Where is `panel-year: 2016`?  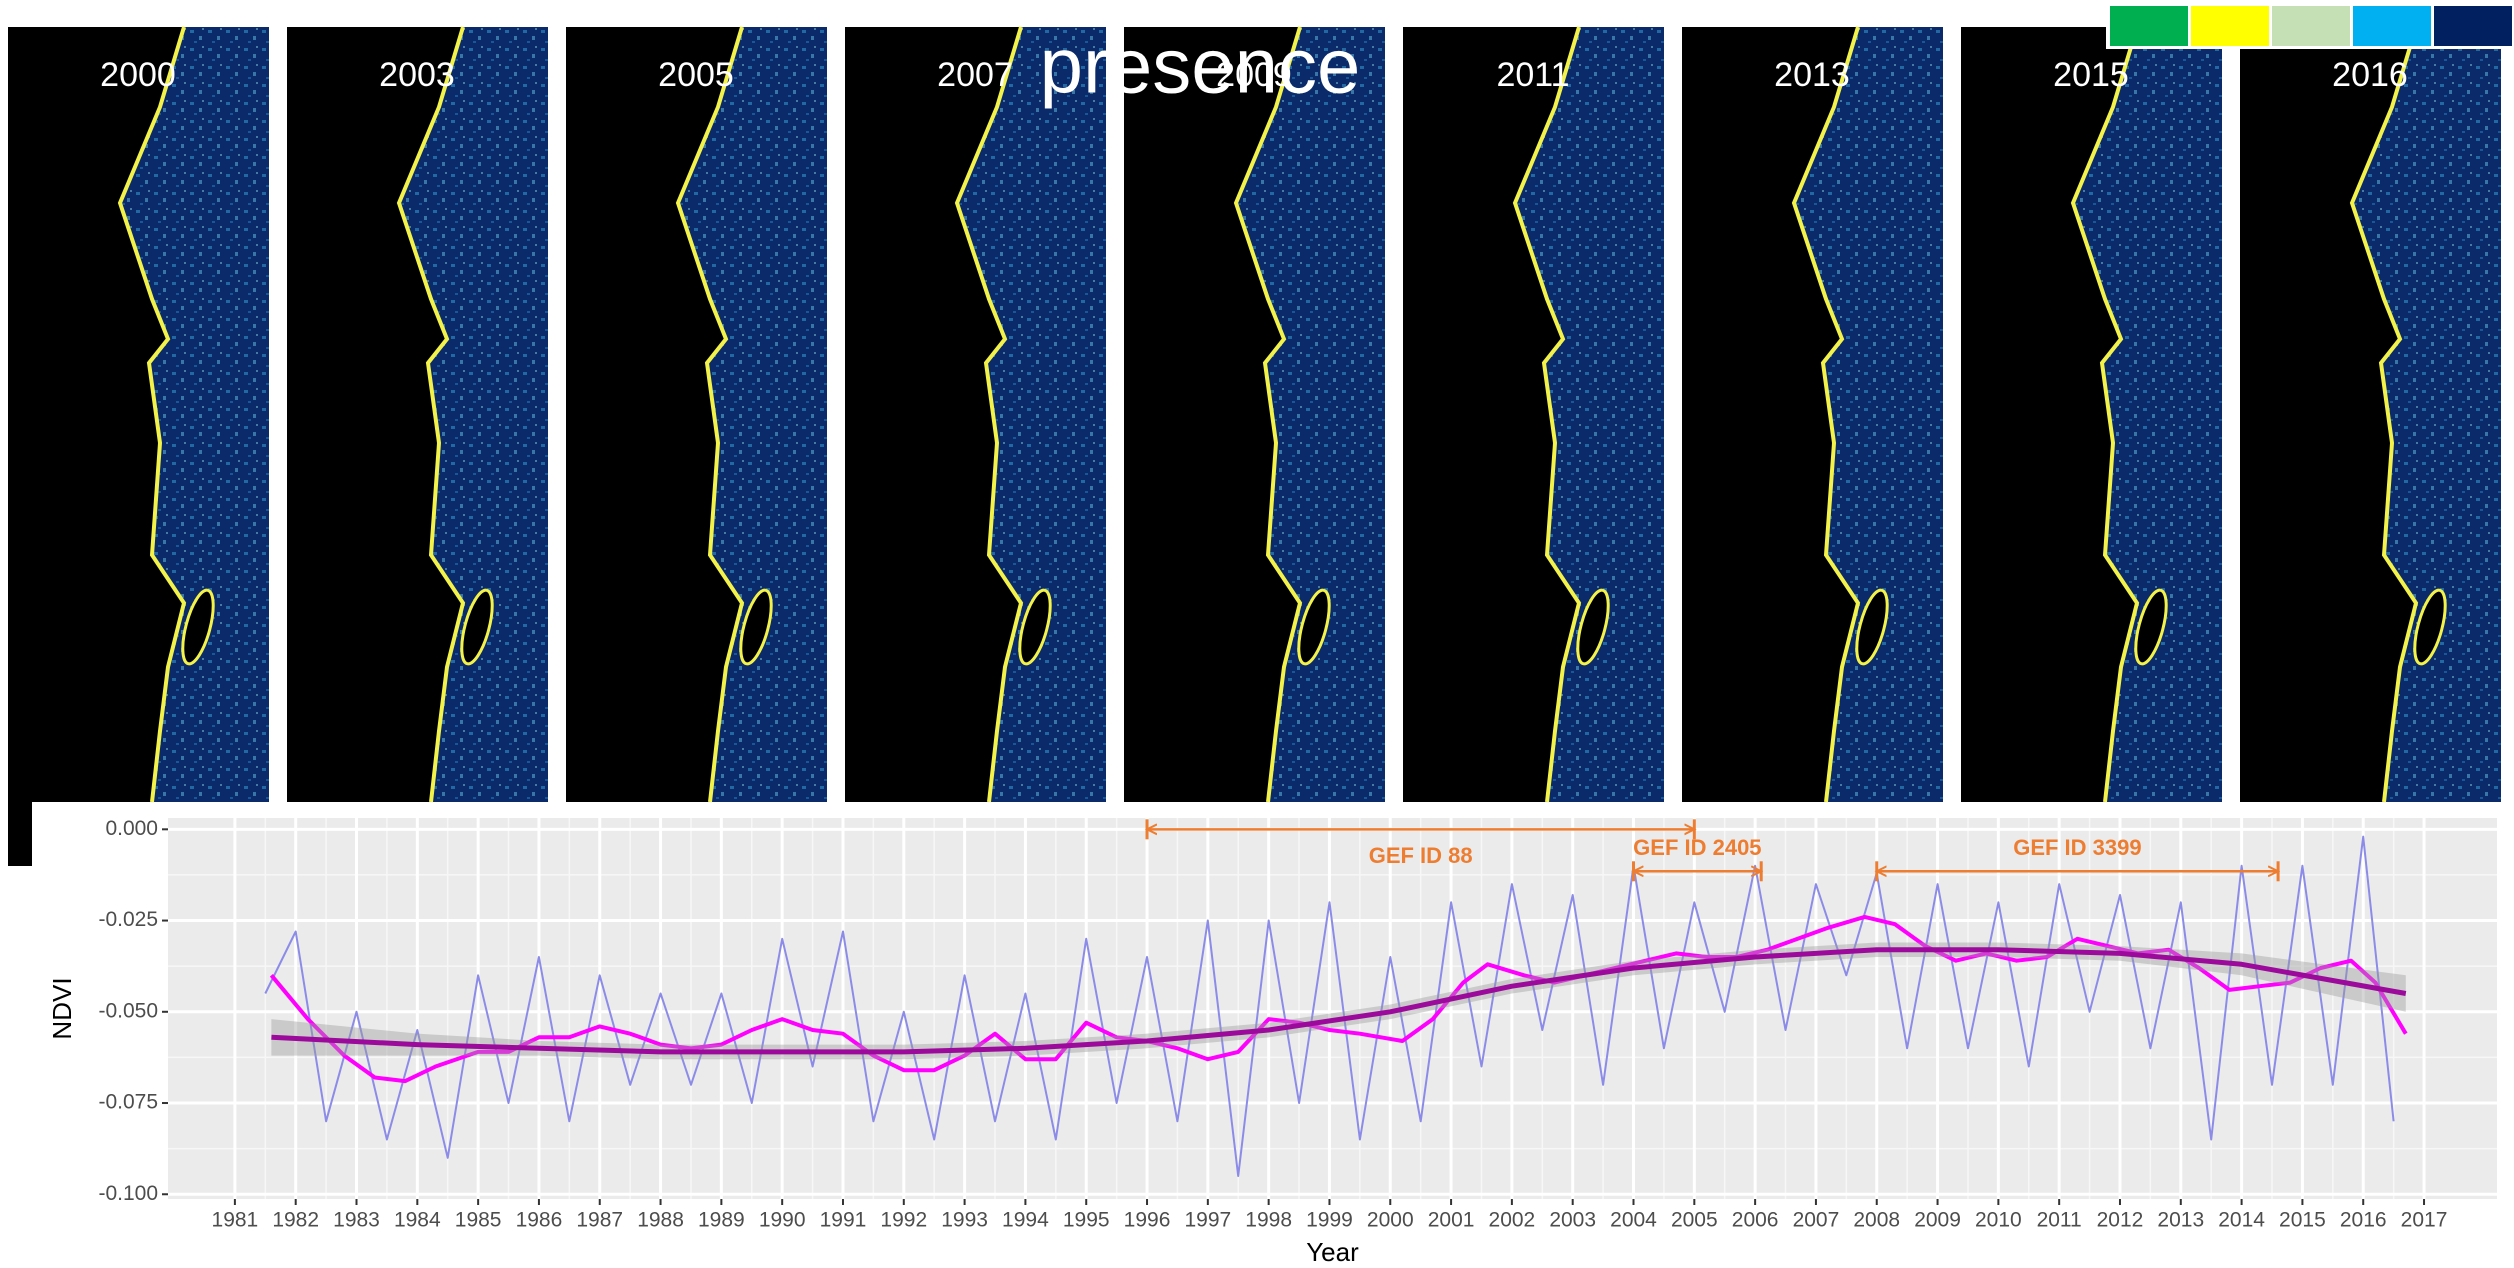 panel-year: 2016 is located at coordinates (2370, 75).